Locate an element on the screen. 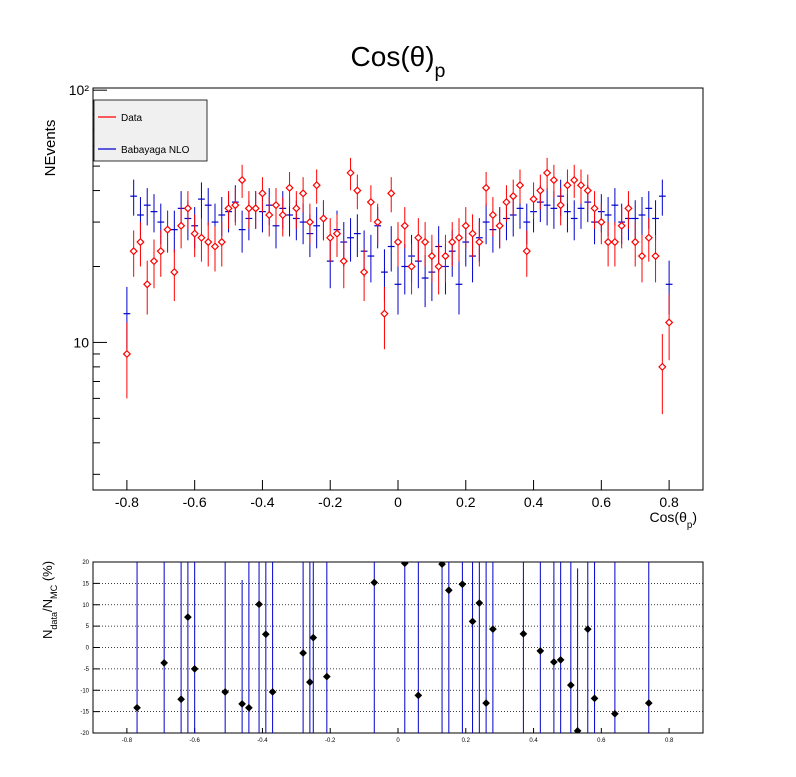  y-axis-label: NEvents is located at coordinates (50, 148).